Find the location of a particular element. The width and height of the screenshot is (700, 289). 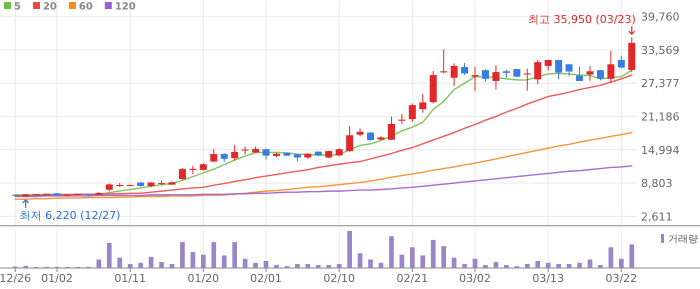

y-tick-label: 33,569 is located at coordinates (660, 50).